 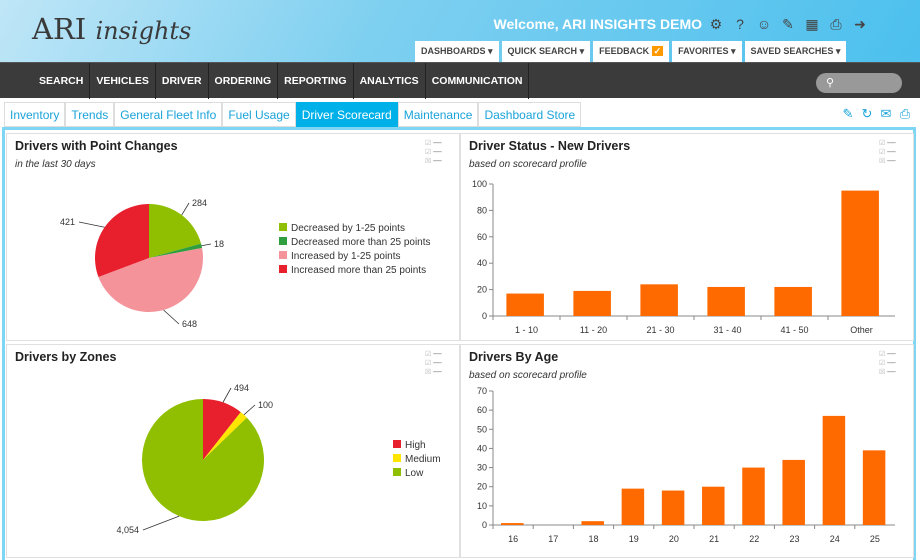 I want to click on x-tick-label: 11 - 20, so click(x=593, y=330).